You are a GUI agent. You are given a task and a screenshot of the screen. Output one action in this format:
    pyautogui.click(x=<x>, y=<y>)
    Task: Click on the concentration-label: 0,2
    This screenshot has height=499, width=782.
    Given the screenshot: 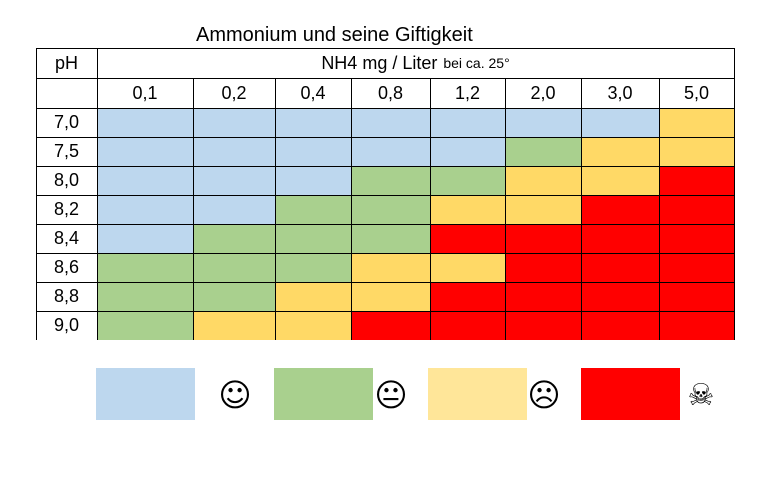 What is the action you would take?
    pyautogui.click(x=234, y=92)
    